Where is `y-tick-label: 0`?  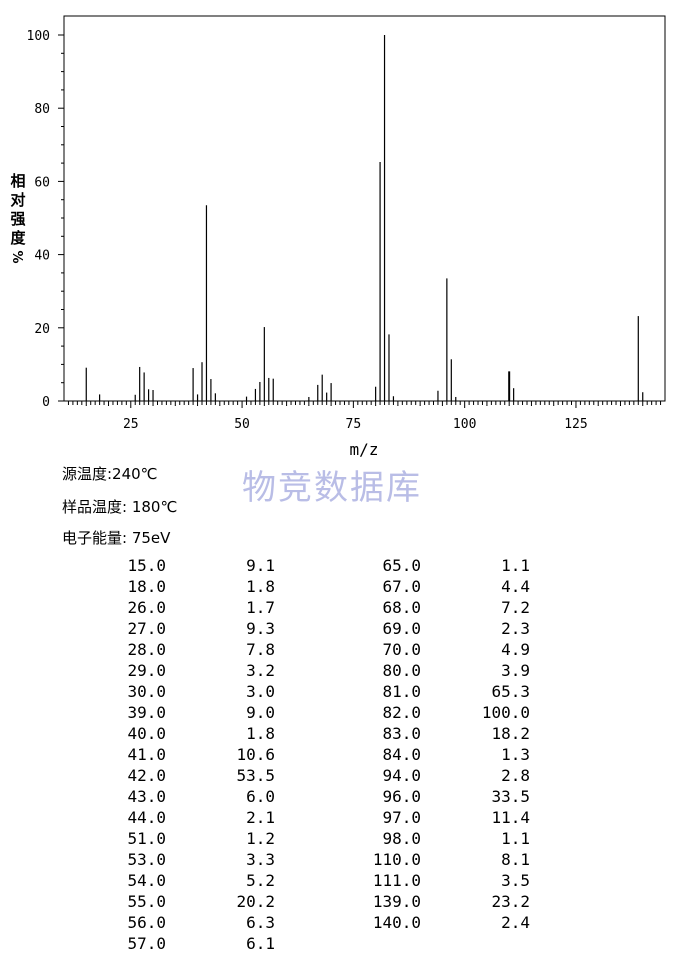 y-tick-label: 0 is located at coordinates (46, 402).